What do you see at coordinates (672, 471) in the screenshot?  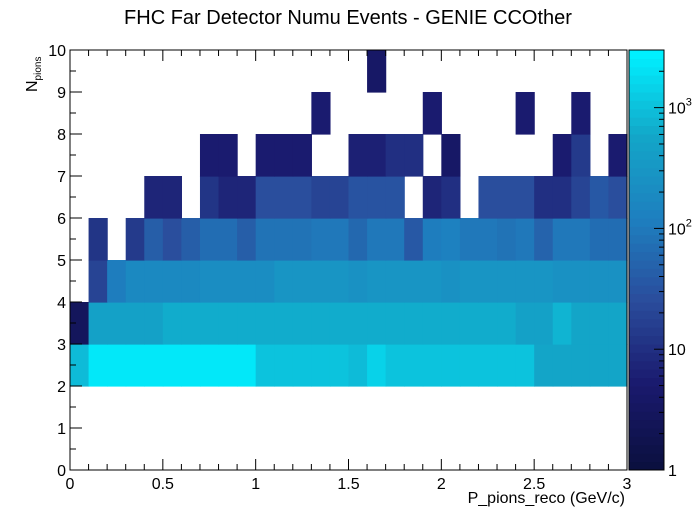 I see `color-scale-label: 1` at bounding box center [672, 471].